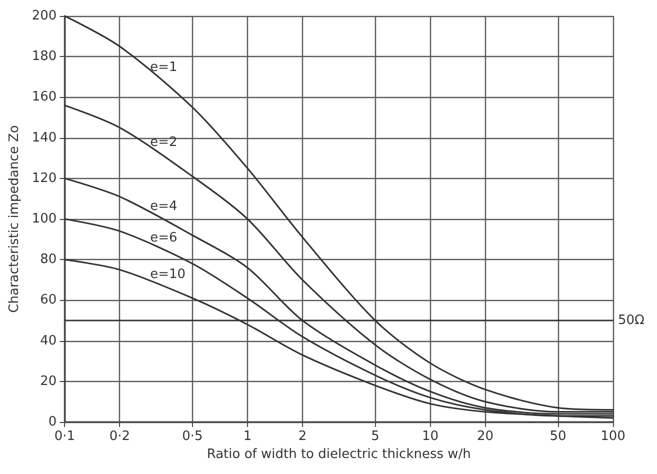 The width and height of the screenshot is (657, 474). I want to click on x-tick-label: 5, so click(375, 436).